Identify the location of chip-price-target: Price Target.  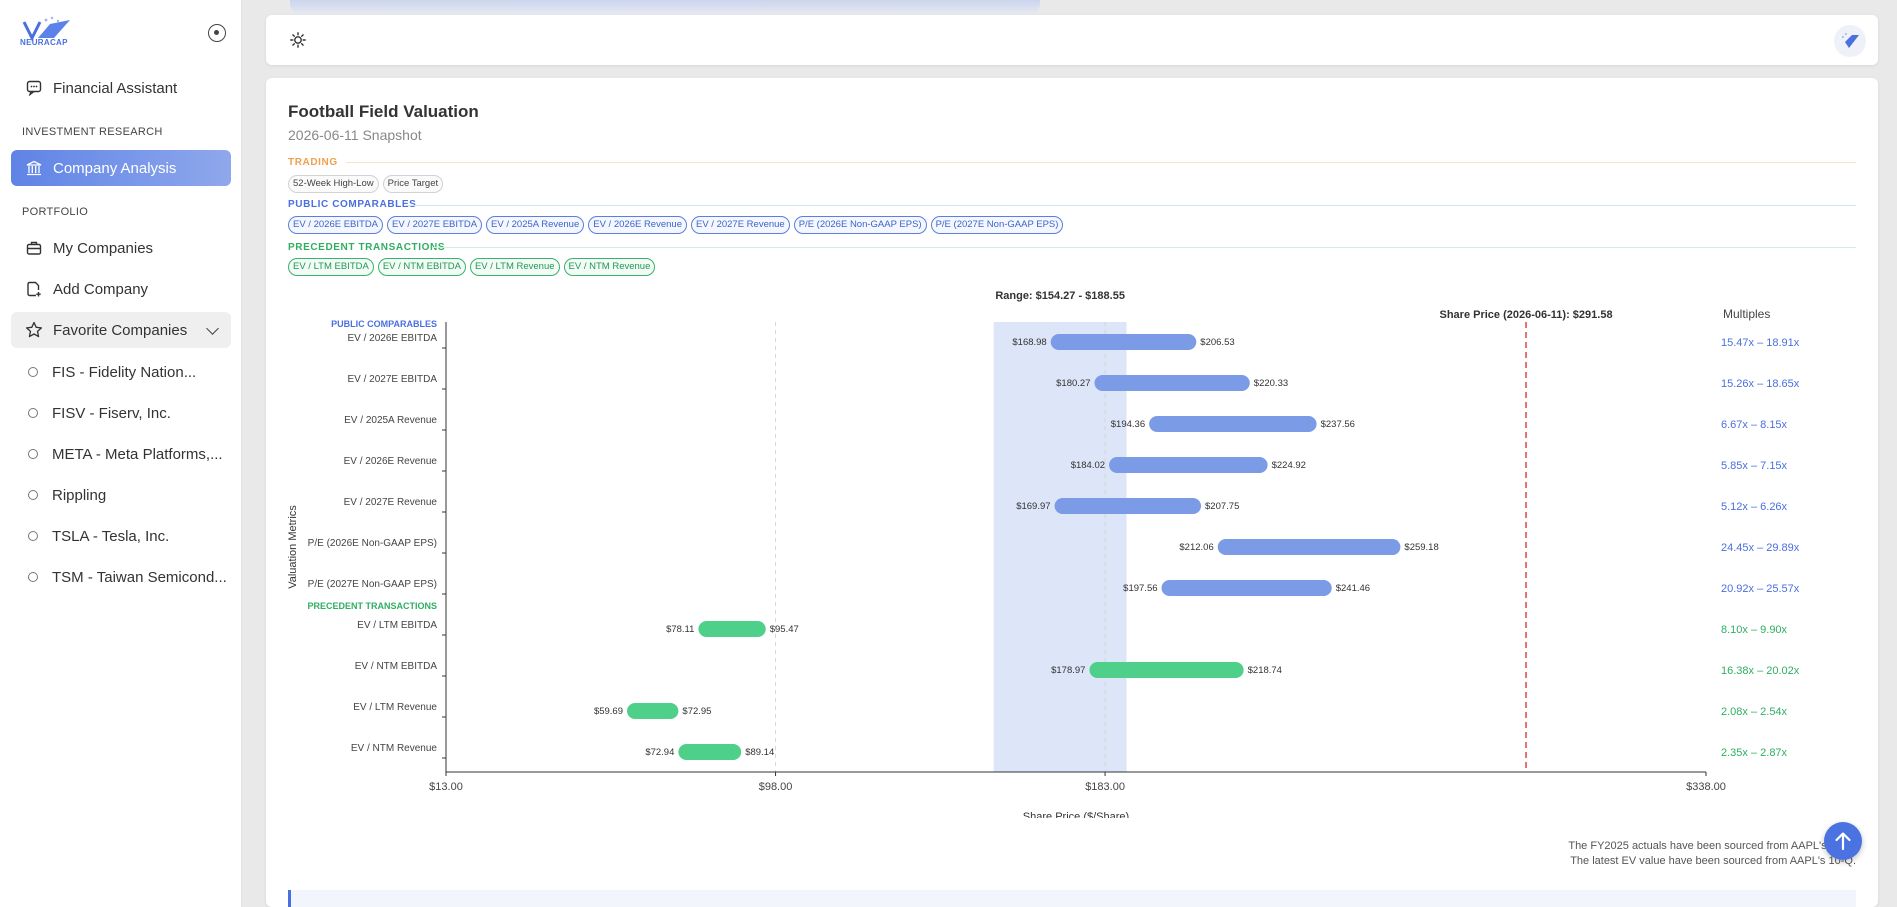
(413, 184).